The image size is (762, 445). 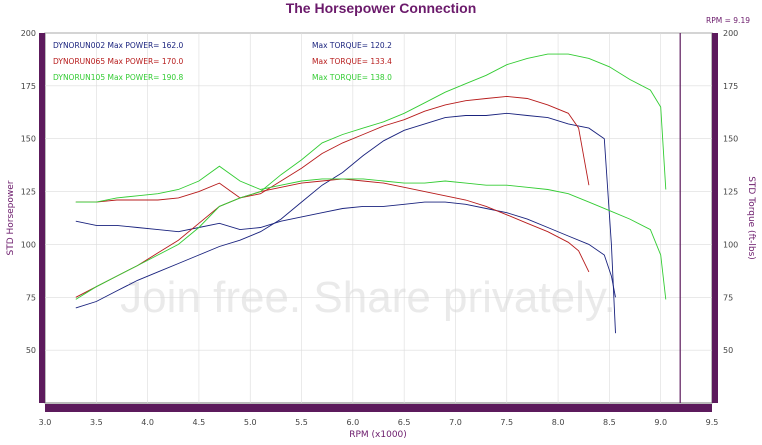 I want to click on y-ticks-left: 50 75 100 125 150 175 200, so click(x=28, y=192).